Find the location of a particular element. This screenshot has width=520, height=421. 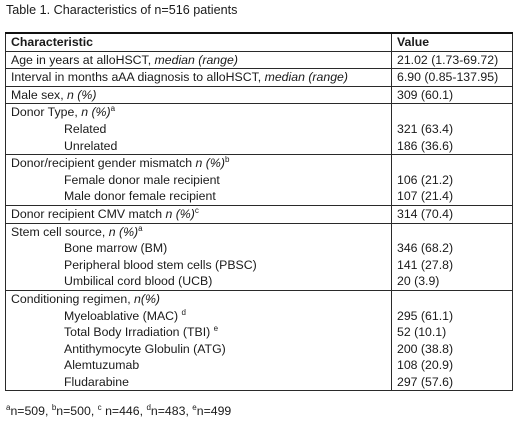

footnote-text: n=499 is located at coordinates (214, 411).